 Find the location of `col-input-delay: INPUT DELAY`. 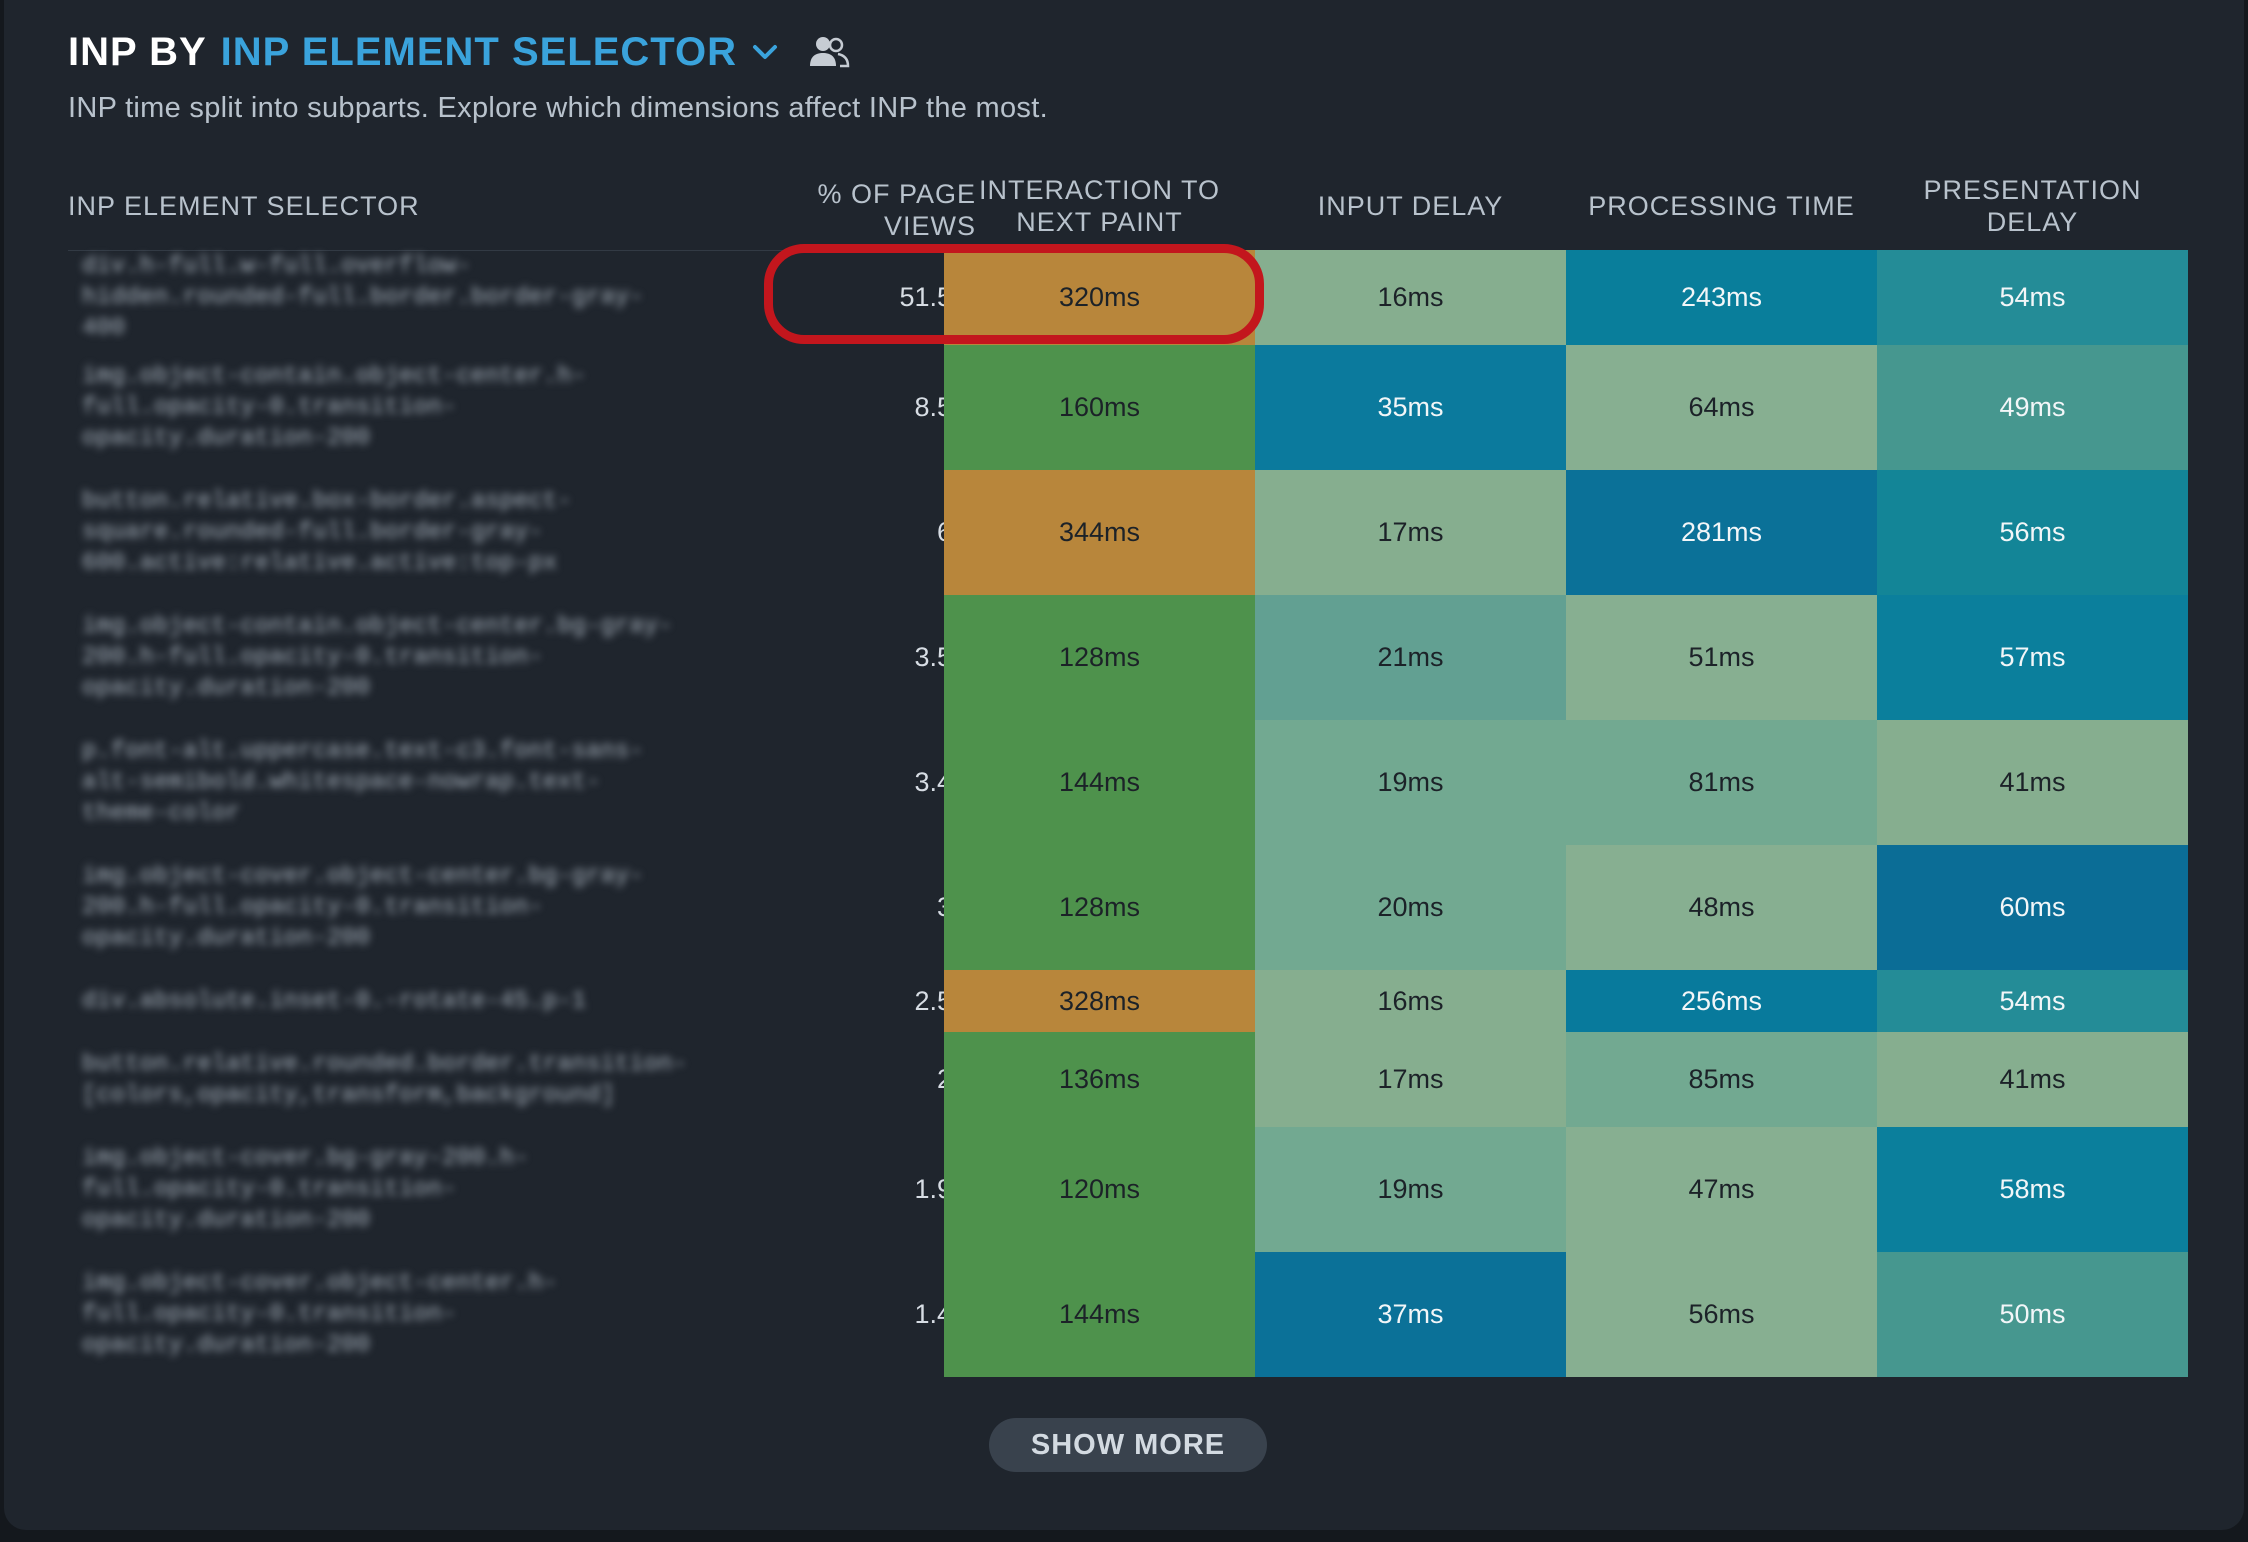

col-input-delay: INPUT DELAY is located at coordinates (1410, 206).